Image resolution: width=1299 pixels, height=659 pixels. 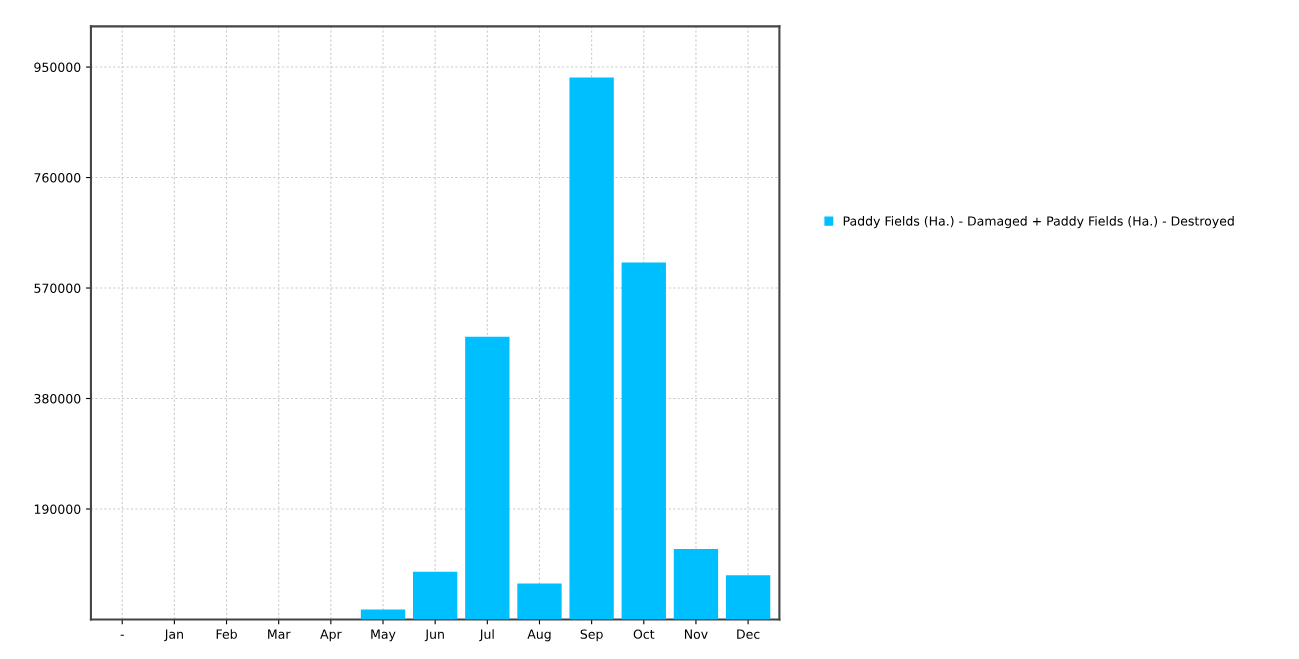 I want to click on y-tick-label: 380000, so click(x=57, y=398).